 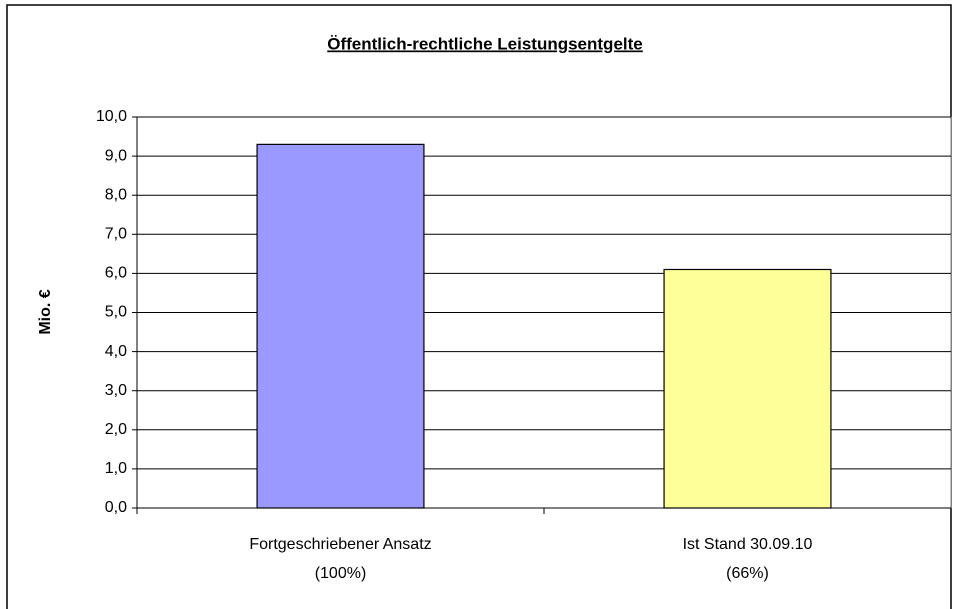 What do you see at coordinates (116, 429) in the screenshot?
I see `y-tick-label: 2,0` at bounding box center [116, 429].